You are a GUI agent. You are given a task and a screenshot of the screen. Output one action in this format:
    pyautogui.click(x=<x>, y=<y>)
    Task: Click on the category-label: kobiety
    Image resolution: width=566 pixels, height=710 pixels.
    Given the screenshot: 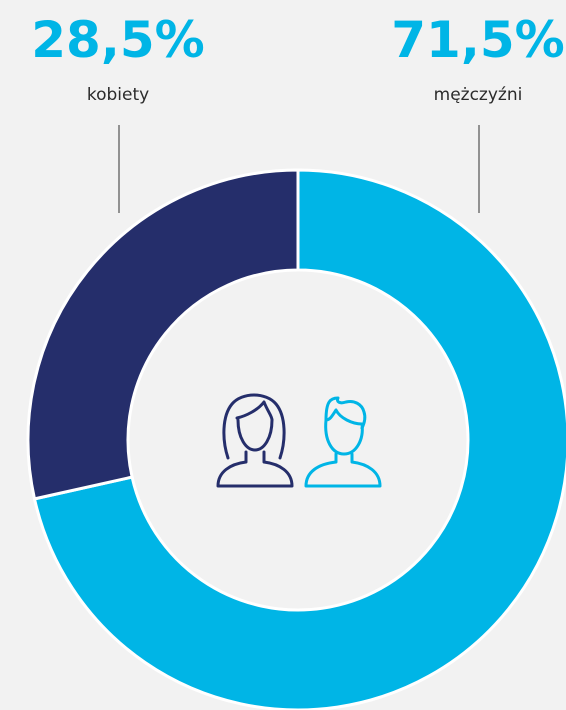 What is the action you would take?
    pyautogui.click(x=118, y=95)
    